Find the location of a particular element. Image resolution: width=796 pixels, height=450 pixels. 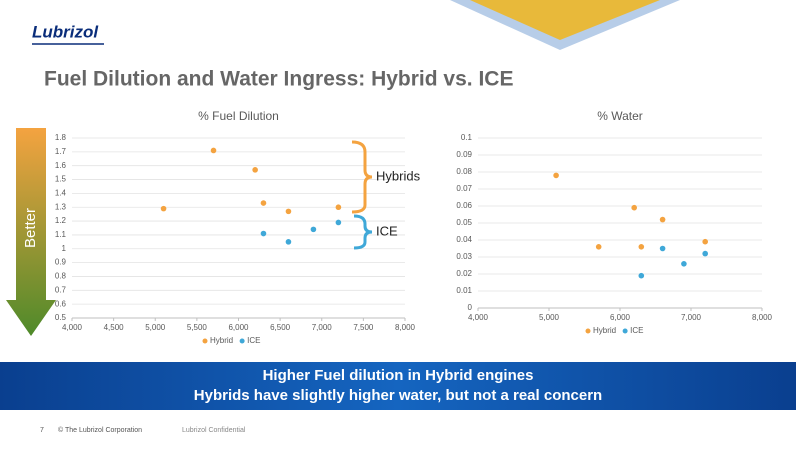

ice-bracket is located at coordinates (363, 232).